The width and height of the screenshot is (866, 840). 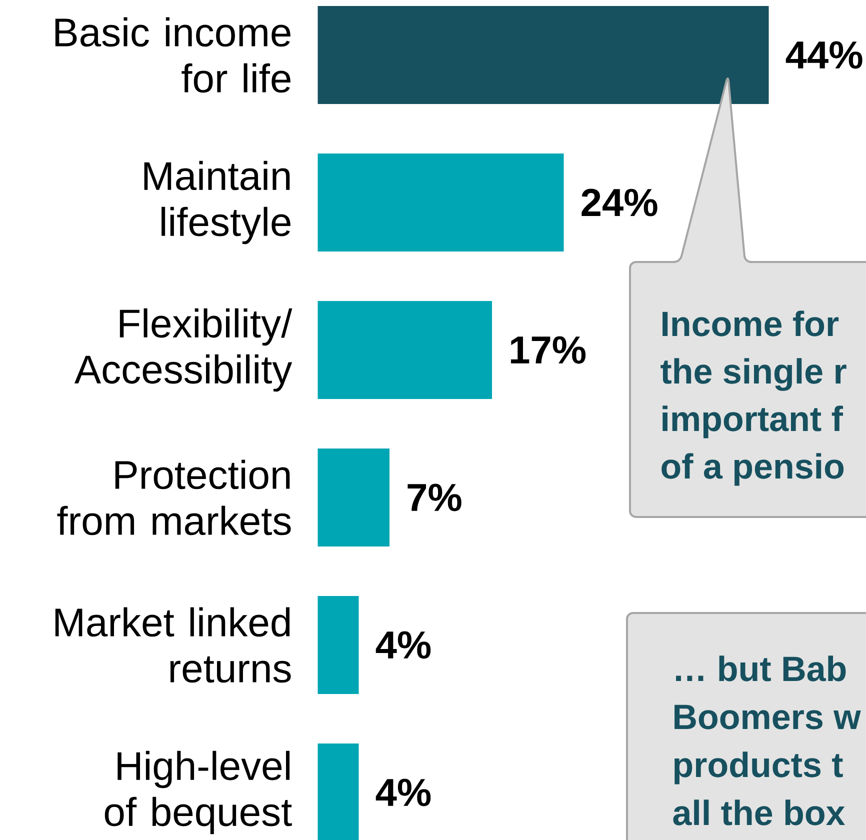 I want to click on y-tick-label: Basic income for life, so click(x=172, y=55).